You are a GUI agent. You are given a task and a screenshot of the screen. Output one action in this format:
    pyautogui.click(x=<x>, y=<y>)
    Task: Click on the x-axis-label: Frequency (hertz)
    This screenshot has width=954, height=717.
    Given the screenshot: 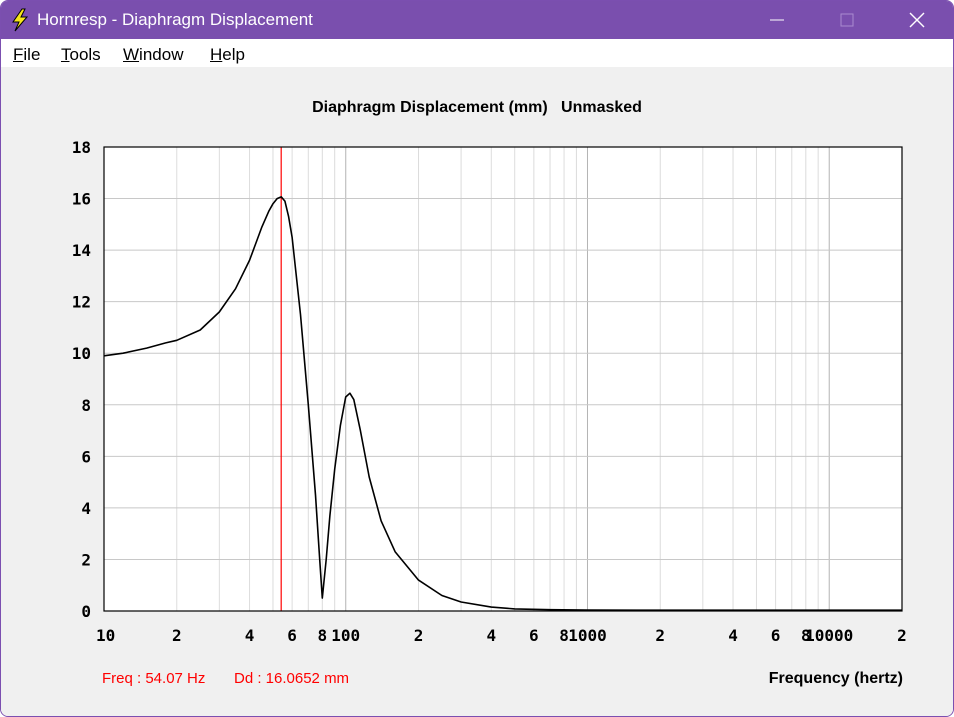 What is the action you would take?
    pyautogui.click(x=835, y=678)
    